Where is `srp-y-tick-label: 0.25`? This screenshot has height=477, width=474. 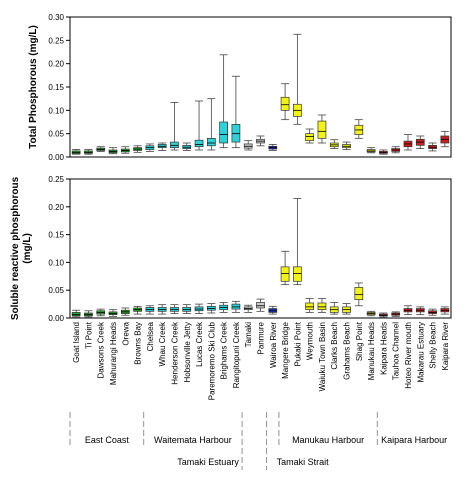
srp-y-tick-label: 0.25 is located at coordinates (56, 179).